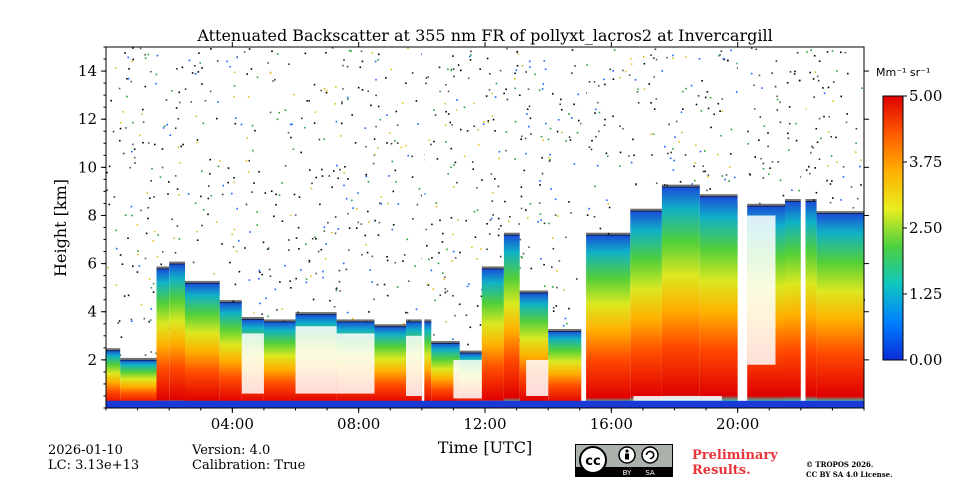  What do you see at coordinates (650, 472) in the screenshot?
I see `sa-label: SA` at bounding box center [650, 472].